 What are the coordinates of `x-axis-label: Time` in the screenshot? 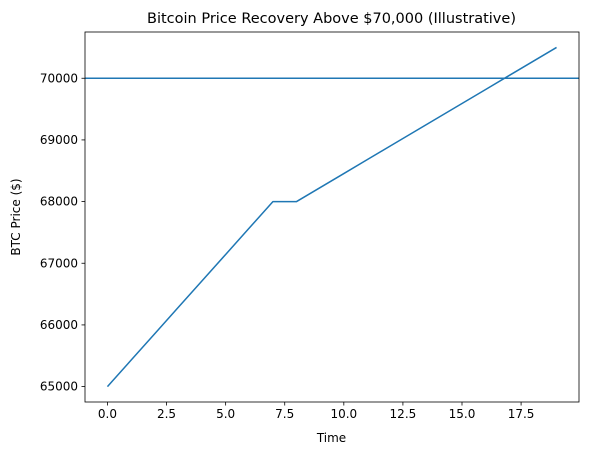 It's located at (331, 438).